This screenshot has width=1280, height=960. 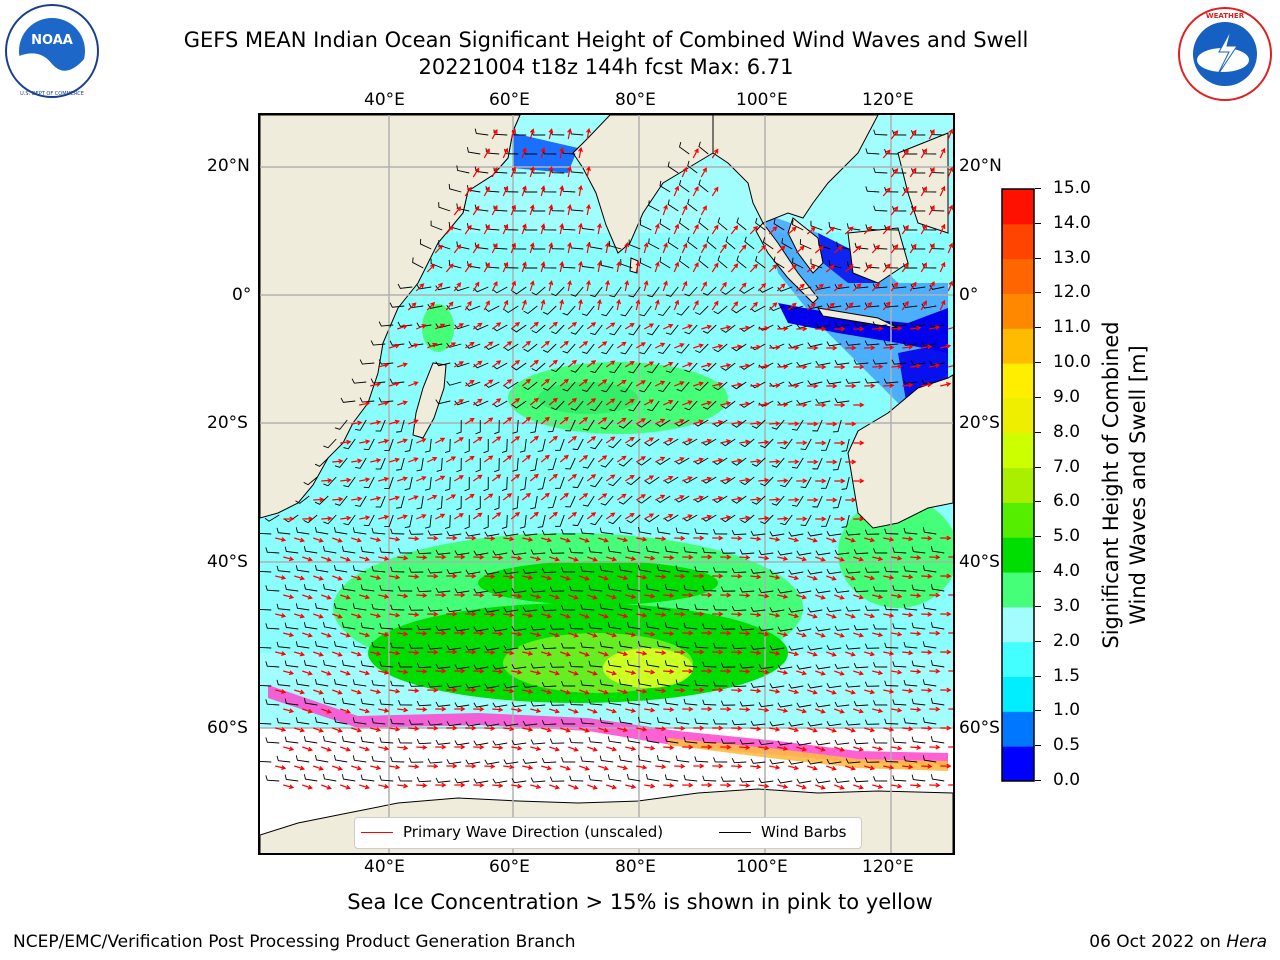 I want to click on lon-tick-bottom: 120°E, so click(x=888, y=867).